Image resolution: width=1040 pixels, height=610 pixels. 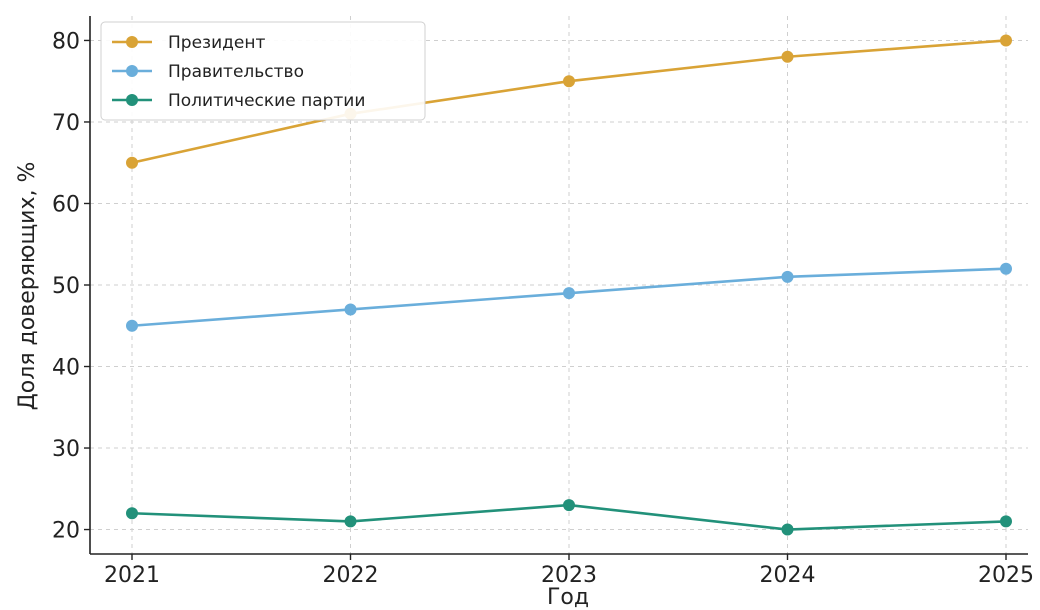 What do you see at coordinates (236, 72) in the screenshot?
I see `legend-label: Правительство` at bounding box center [236, 72].